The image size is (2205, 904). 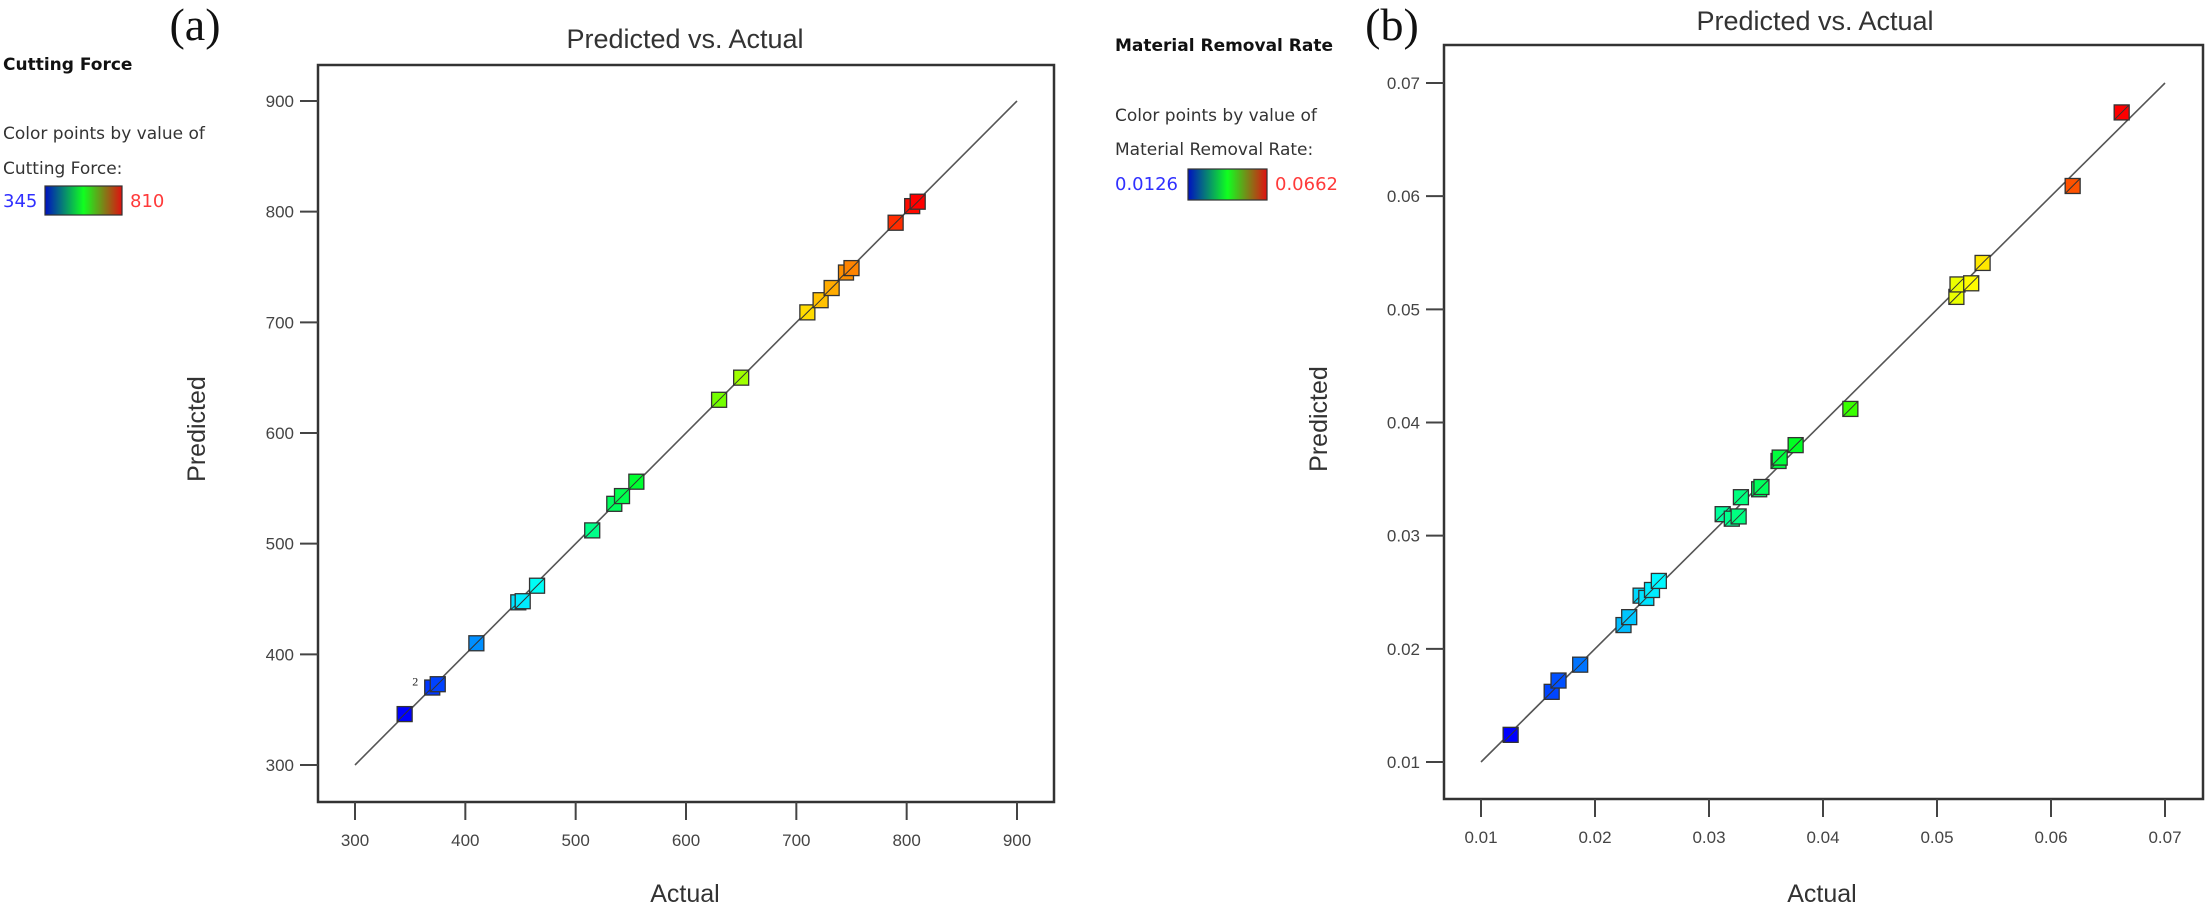 What do you see at coordinates (280, 654) in the screenshot?
I see `y-tick-label: 400` at bounding box center [280, 654].